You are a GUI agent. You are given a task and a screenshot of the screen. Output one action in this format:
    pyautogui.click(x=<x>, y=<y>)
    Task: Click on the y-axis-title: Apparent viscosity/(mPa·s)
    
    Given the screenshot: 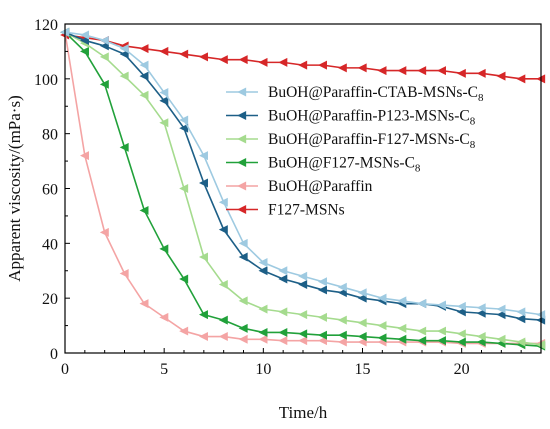 What is the action you would take?
    pyautogui.click(x=14, y=188)
    